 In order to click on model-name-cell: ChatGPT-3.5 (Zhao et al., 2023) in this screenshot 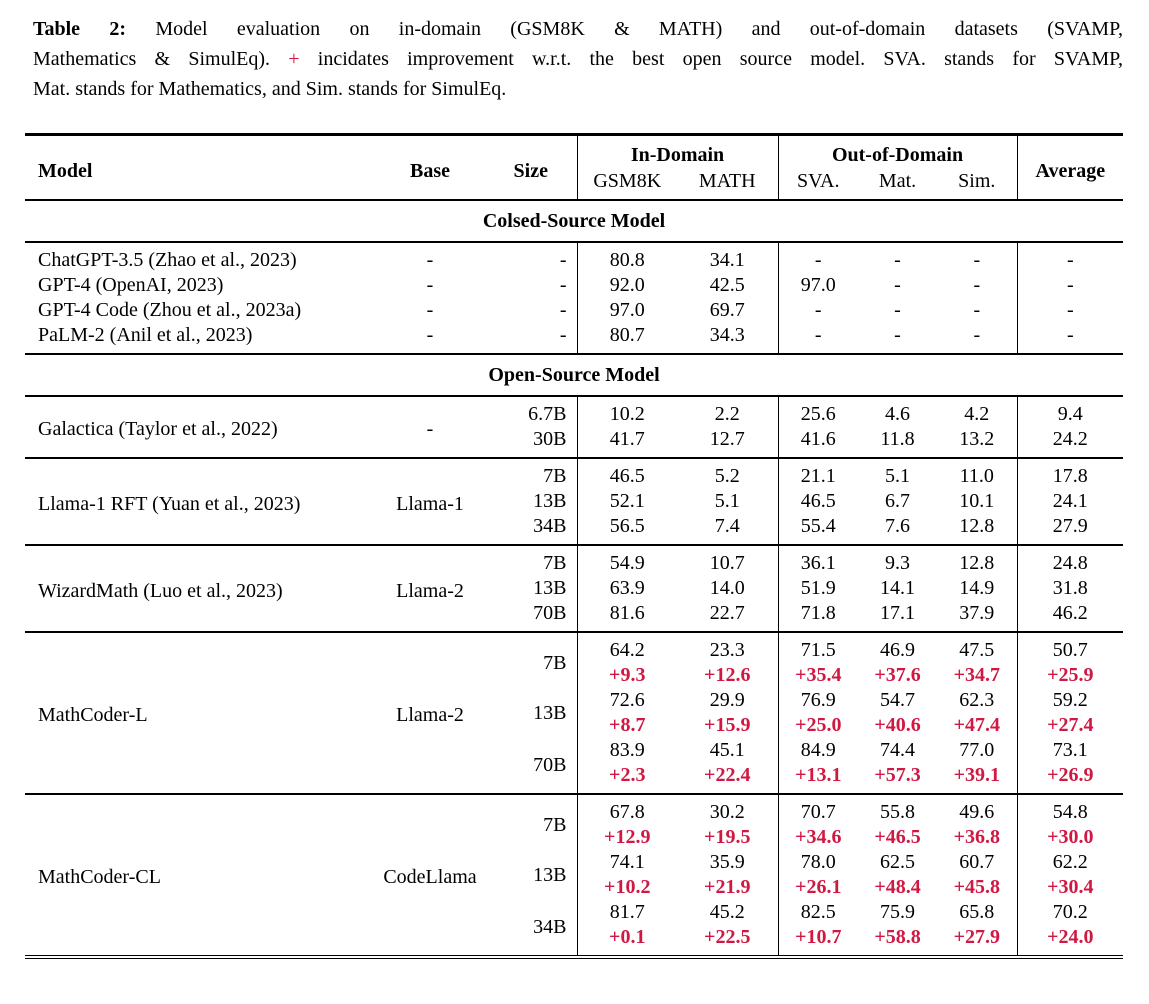, I will do `click(167, 260)`.